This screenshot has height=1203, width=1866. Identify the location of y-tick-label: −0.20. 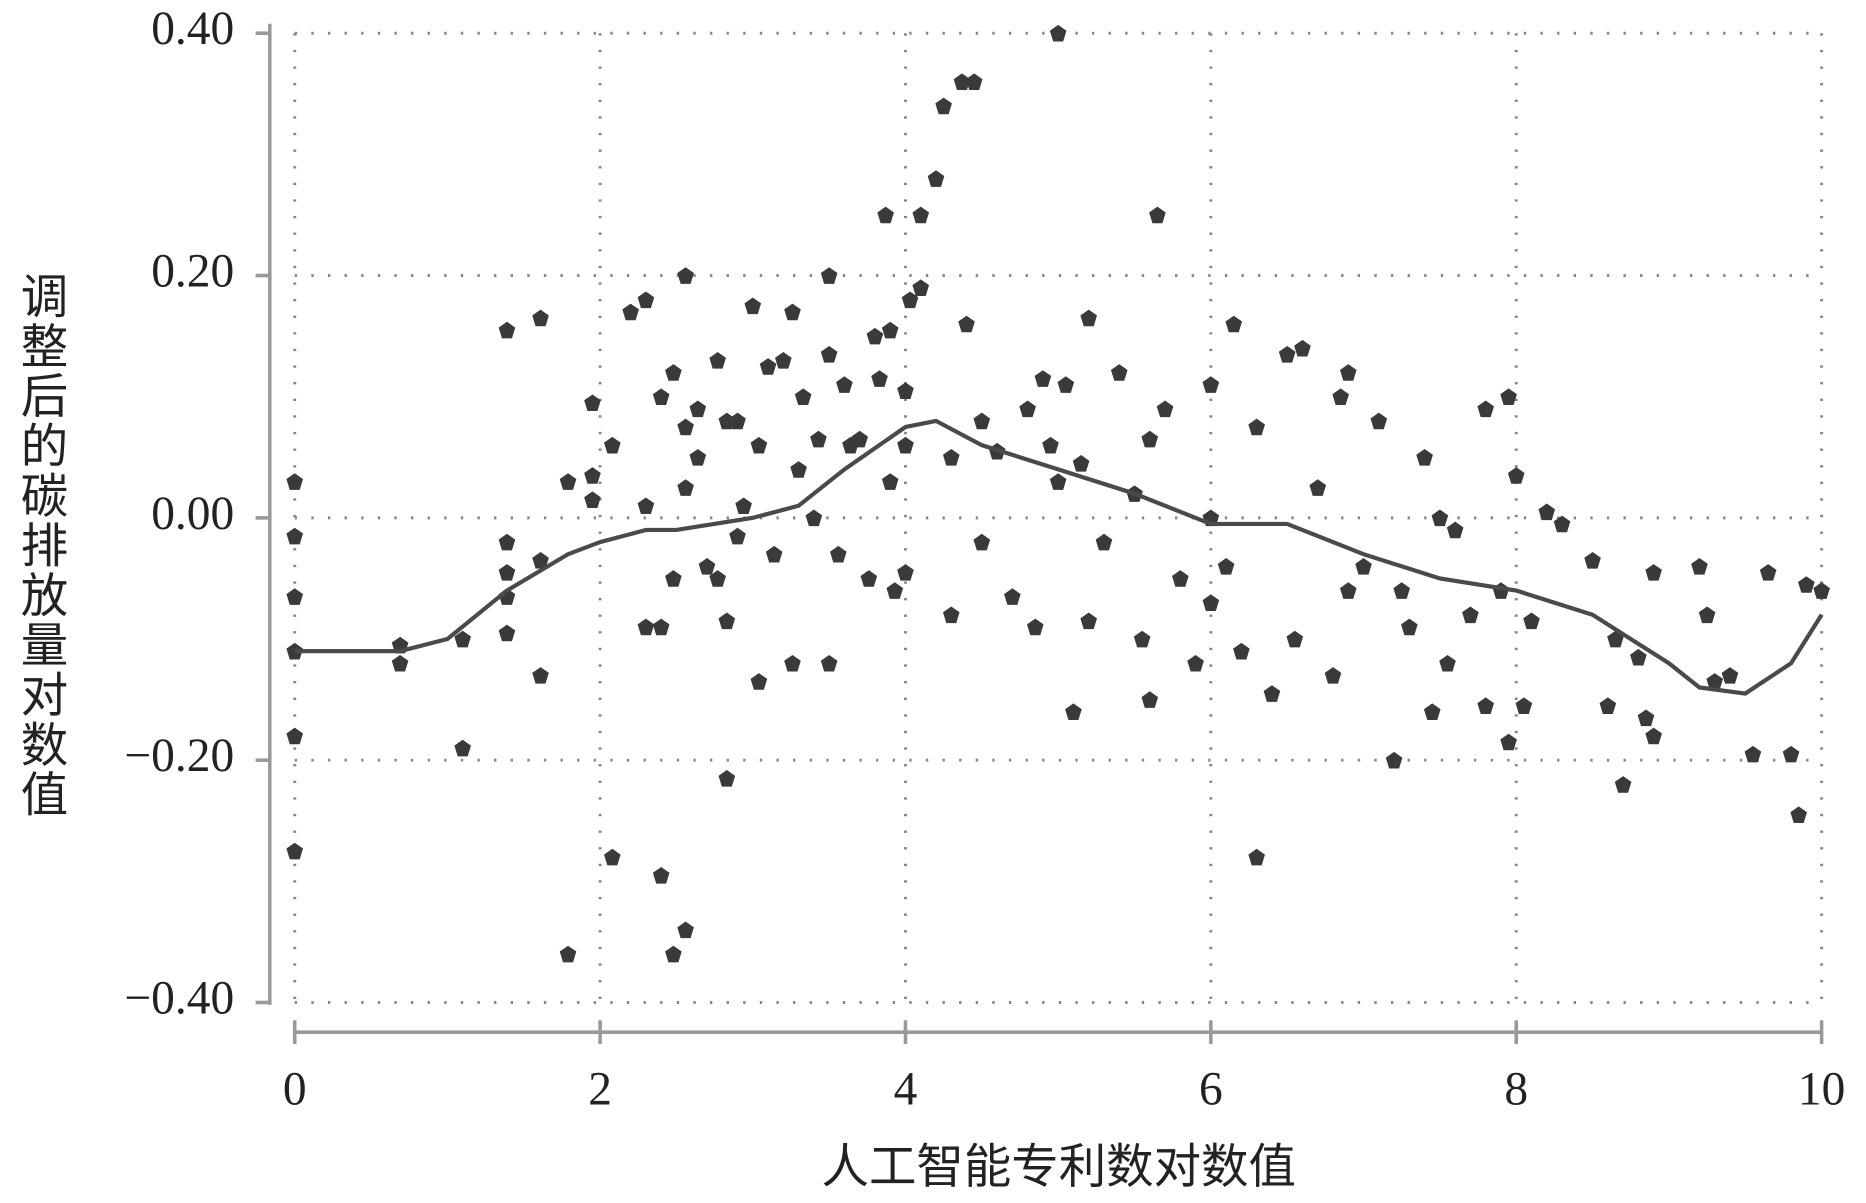
(179, 756).